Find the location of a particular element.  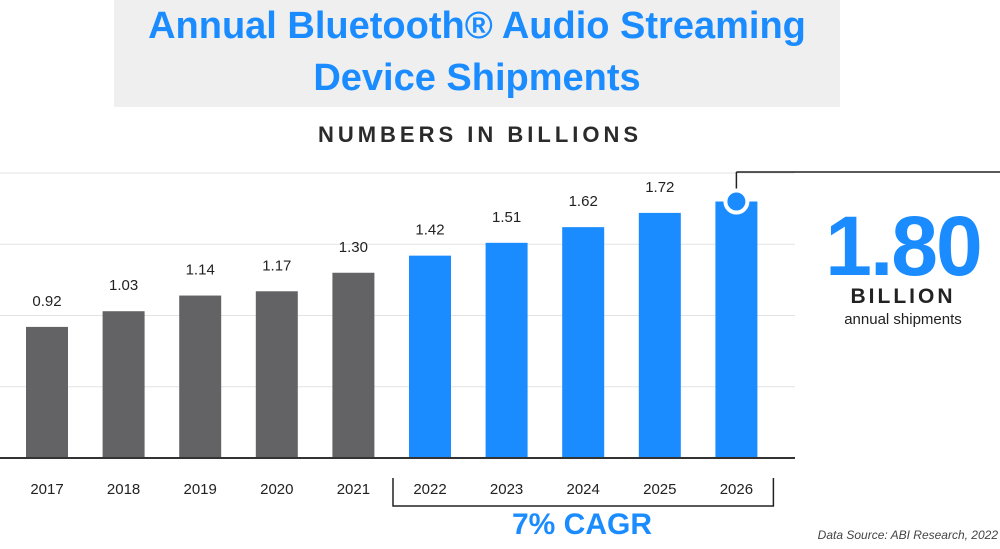

bar-2025 is located at coordinates (659, 335).